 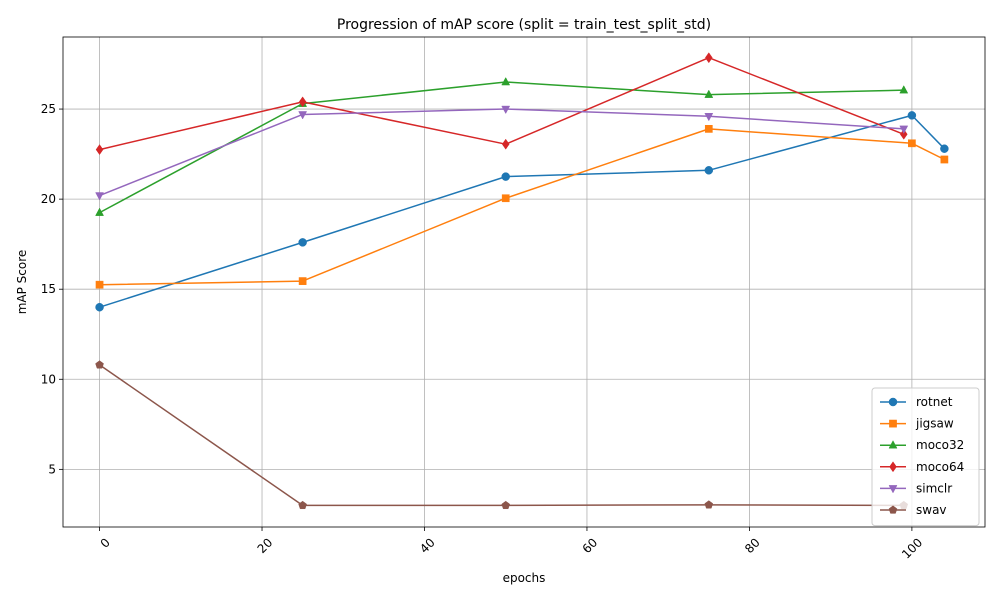 I want to click on legend-item-moco32: moco32, so click(x=922, y=445).